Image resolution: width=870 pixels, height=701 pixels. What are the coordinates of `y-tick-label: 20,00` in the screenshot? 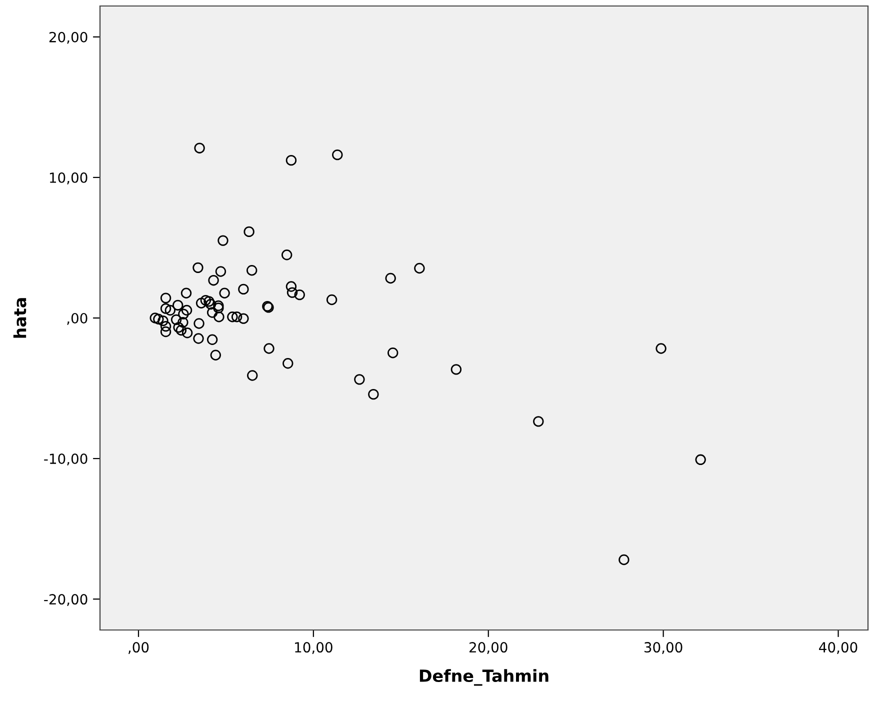 It's located at (68, 38).